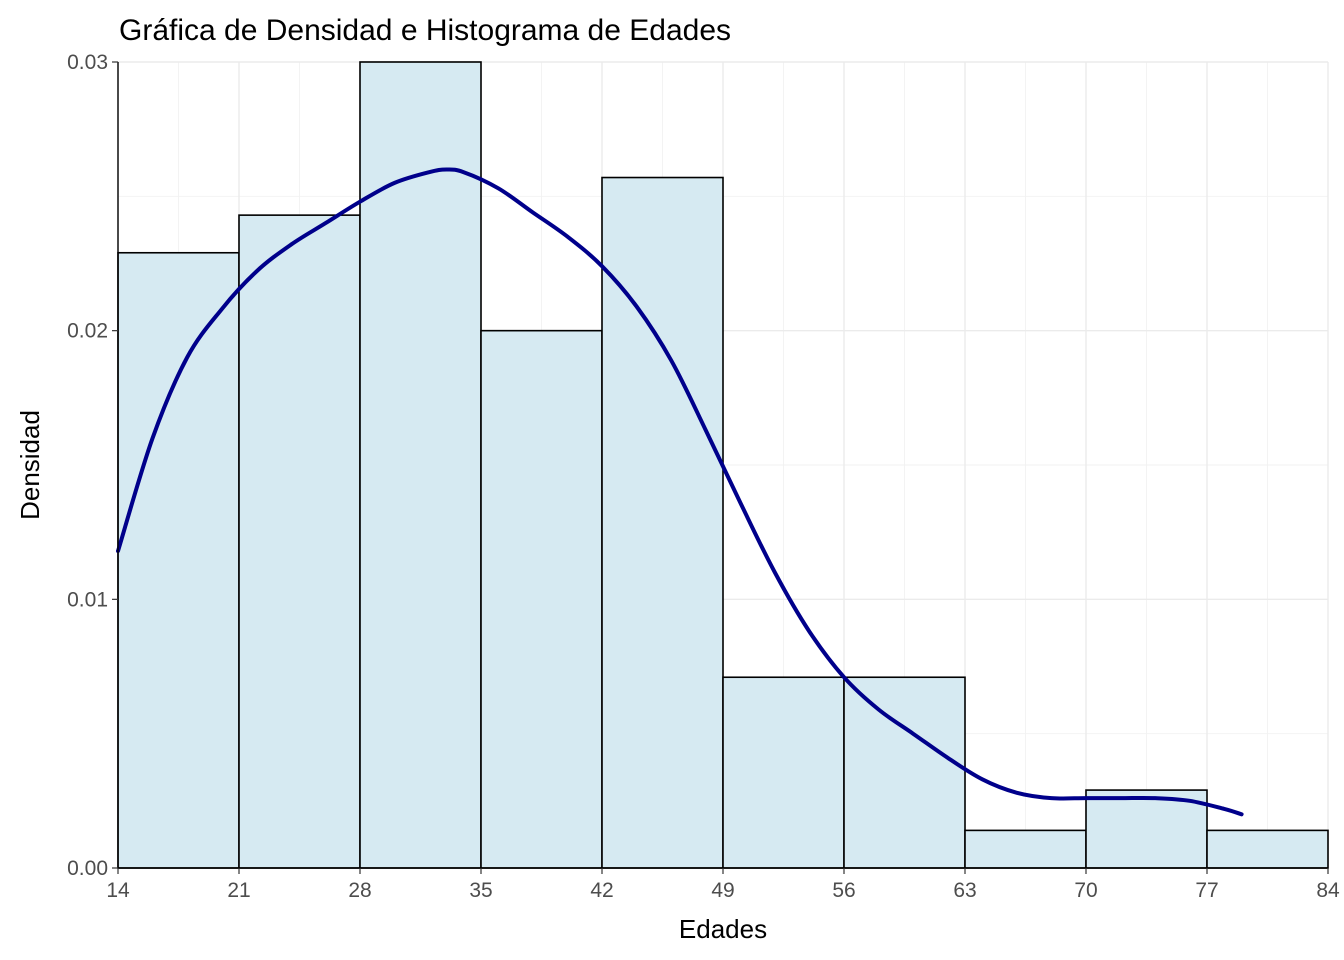 This screenshot has width=1344, height=960. What do you see at coordinates (30, 465) in the screenshot?
I see `y-axis-title: Densidad` at bounding box center [30, 465].